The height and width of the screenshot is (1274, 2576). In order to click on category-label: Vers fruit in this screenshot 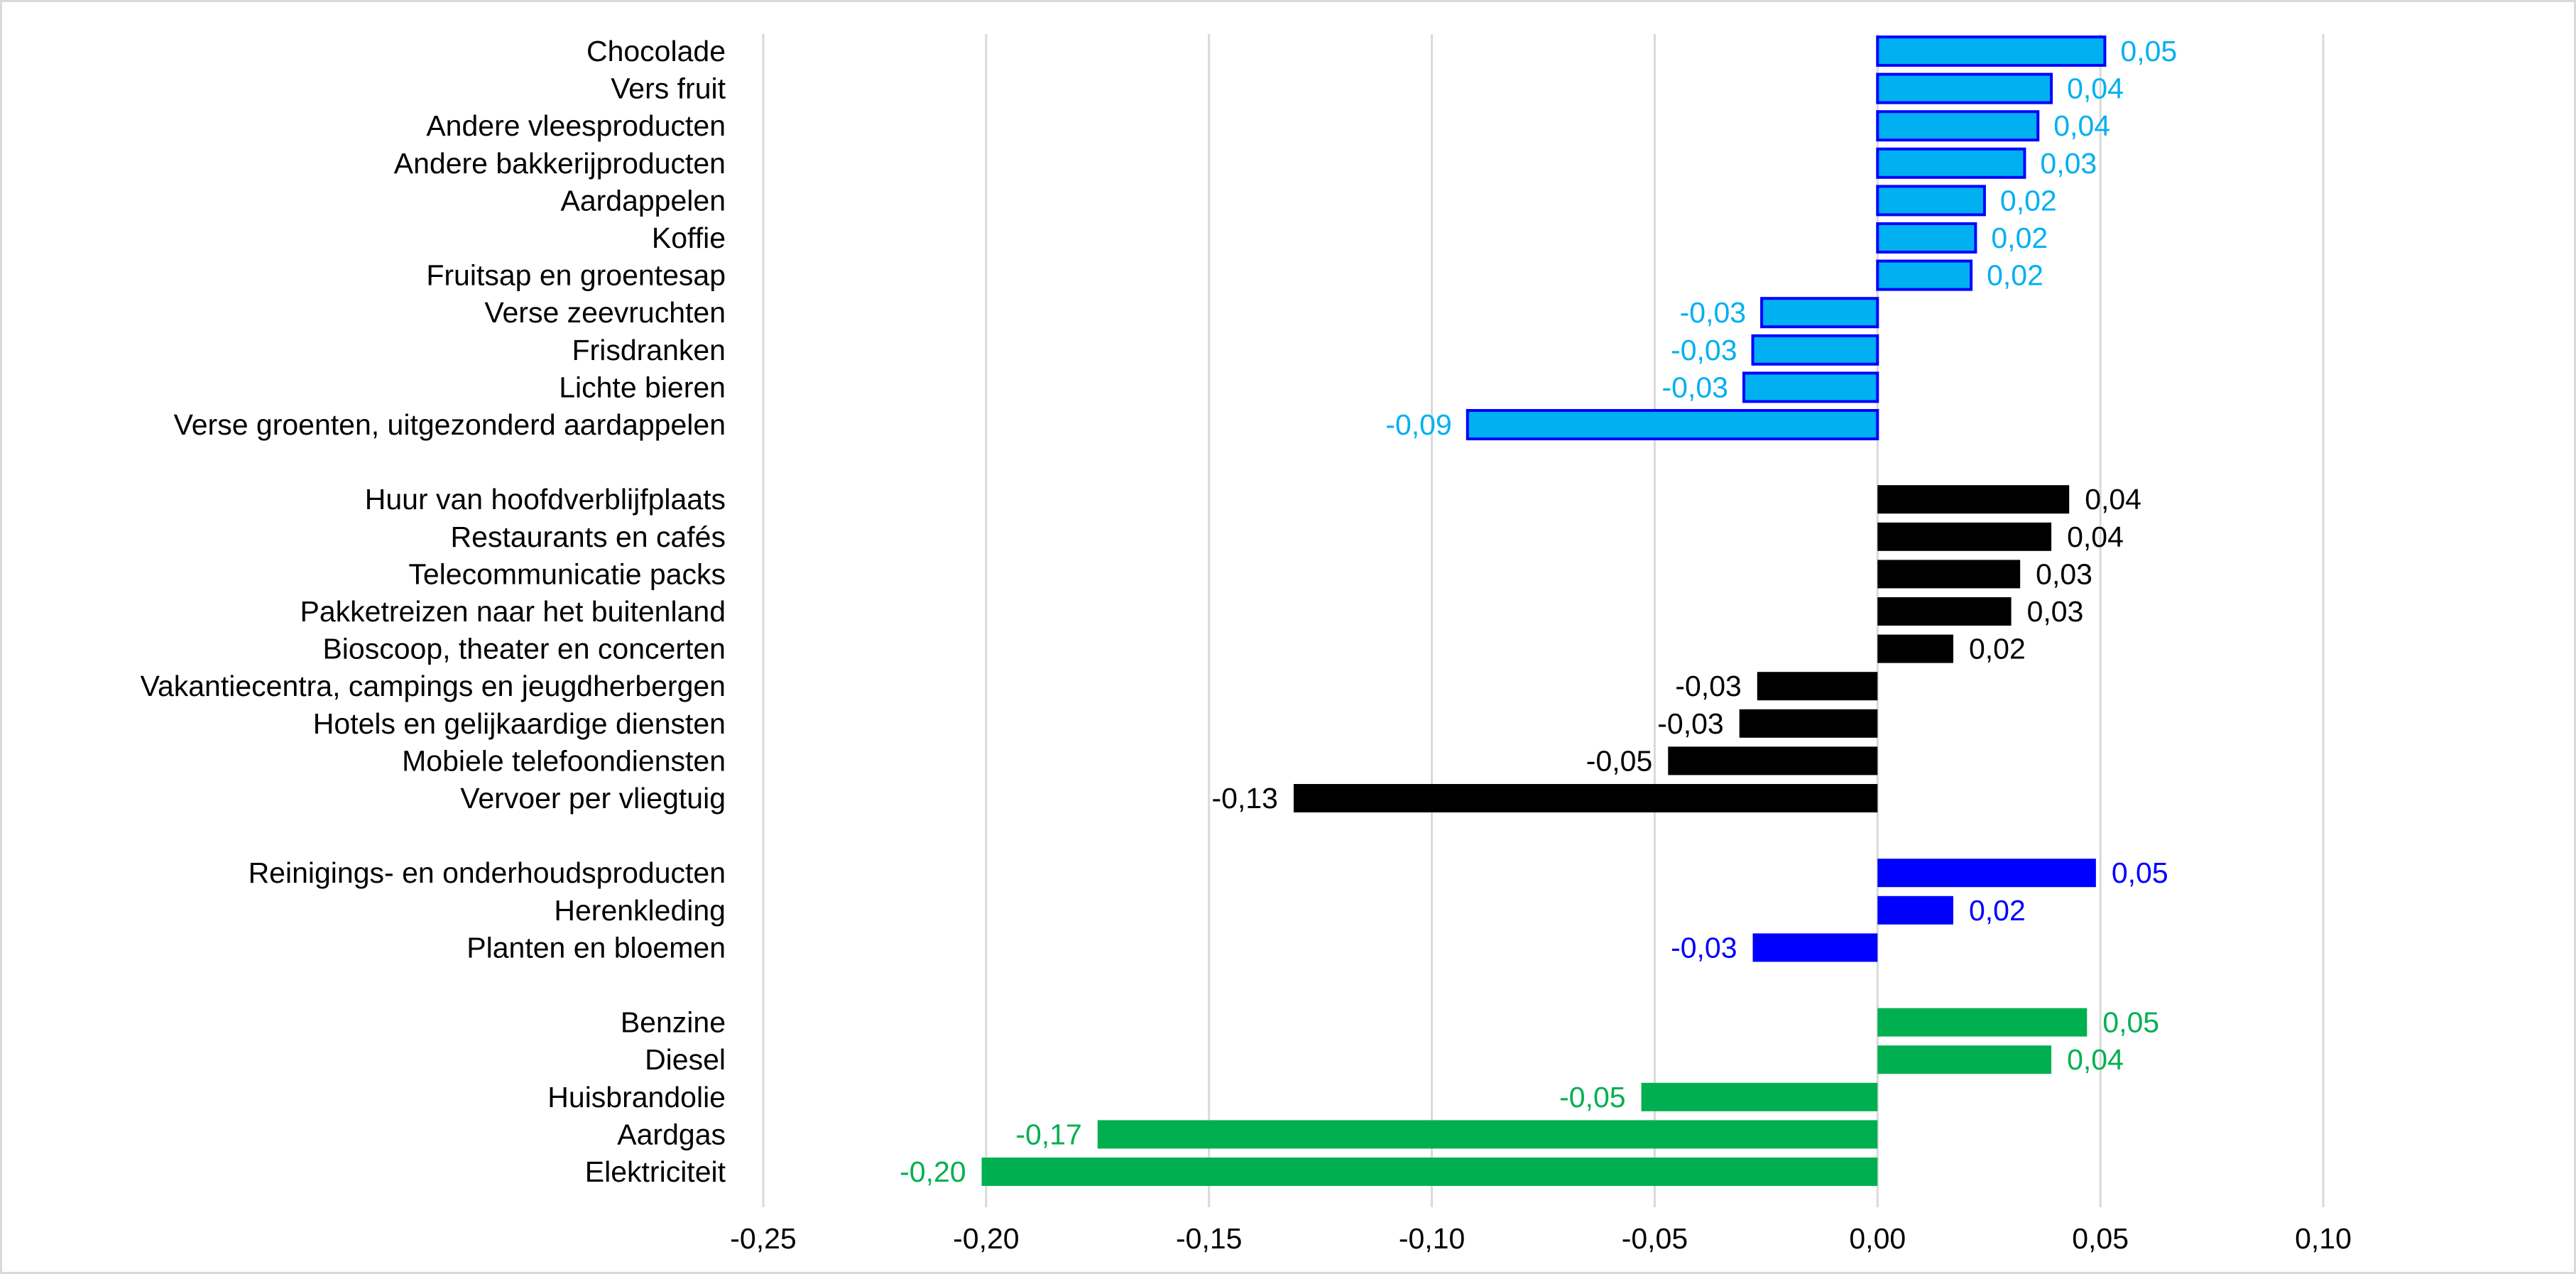, I will do `click(668, 88)`.